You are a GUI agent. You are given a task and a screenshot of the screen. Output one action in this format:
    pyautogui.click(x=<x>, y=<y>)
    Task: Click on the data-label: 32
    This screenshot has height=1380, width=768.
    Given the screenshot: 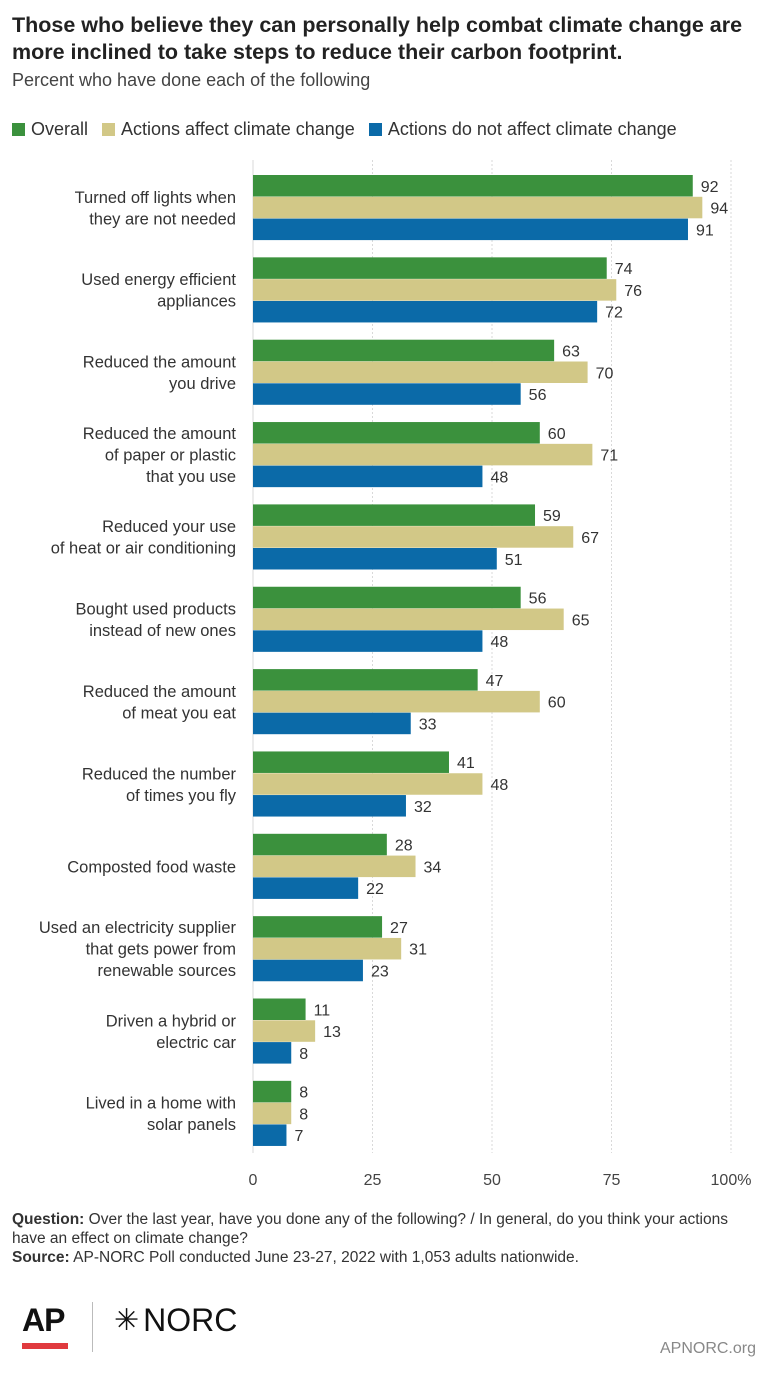 What is the action you would take?
    pyautogui.click(x=423, y=807)
    